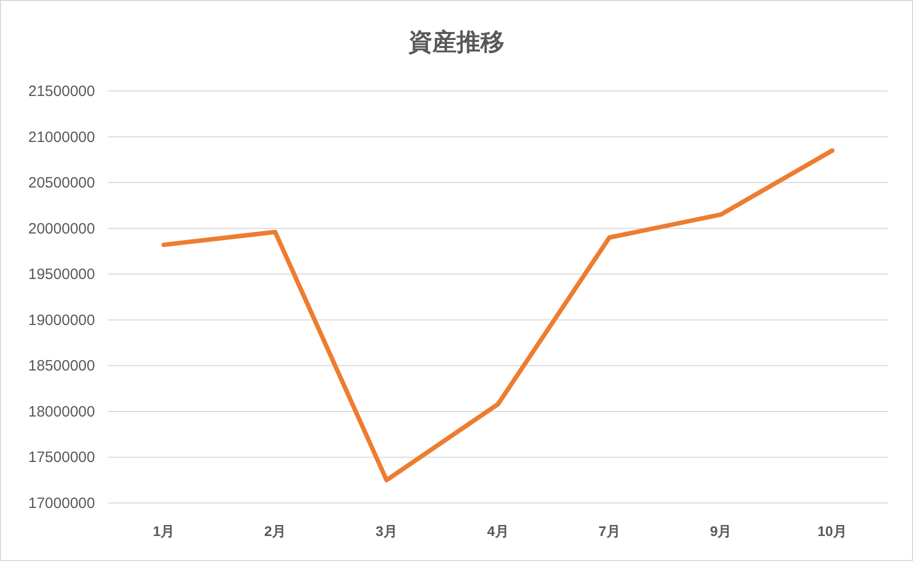 This screenshot has height=561, width=913. I want to click on x-tick-label: 4月, so click(498, 531).